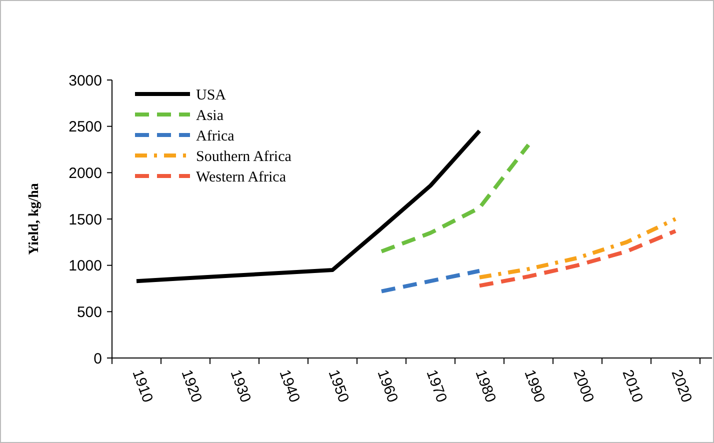 This screenshot has width=714, height=443. I want to click on x-tick-label: 2010, so click(632, 386).